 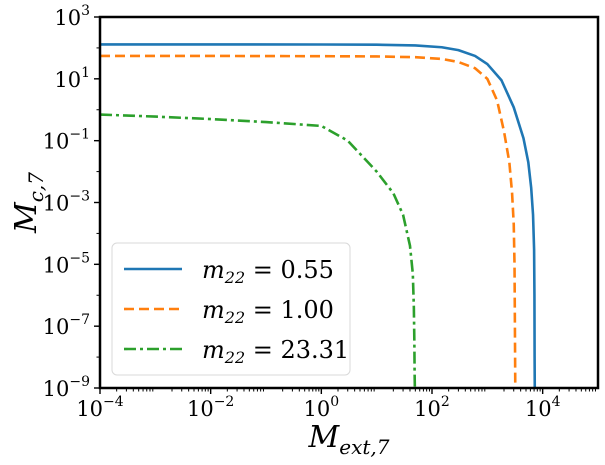 What do you see at coordinates (72, 16) in the screenshot?
I see `y-tick-label: 10³` at bounding box center [72, 16].